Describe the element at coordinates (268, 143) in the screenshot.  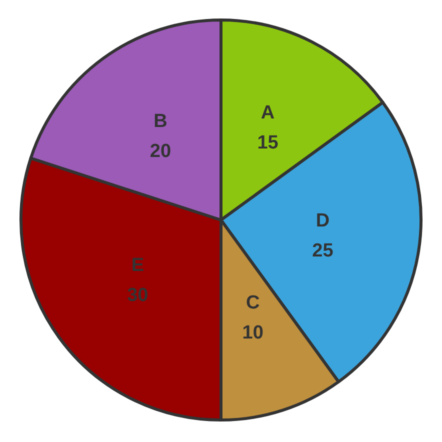
I see `data-label: 15` at that location.